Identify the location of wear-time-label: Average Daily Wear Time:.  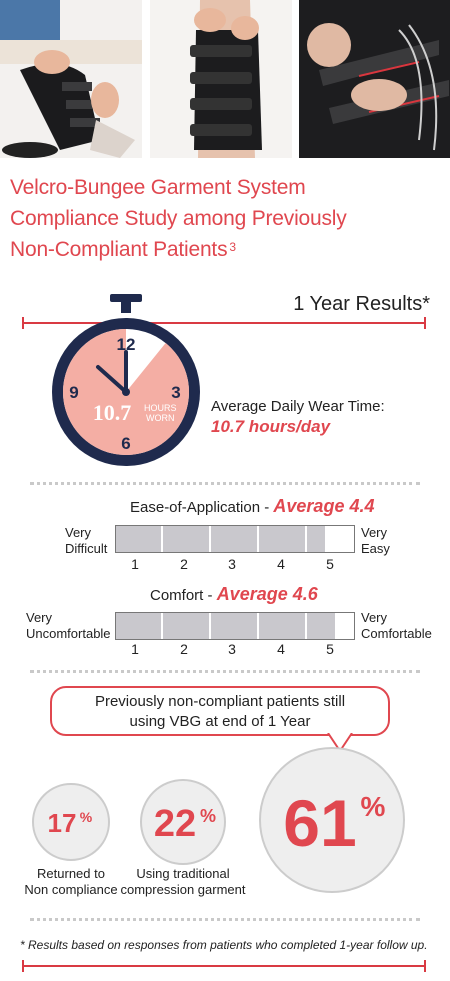
(298, 406).